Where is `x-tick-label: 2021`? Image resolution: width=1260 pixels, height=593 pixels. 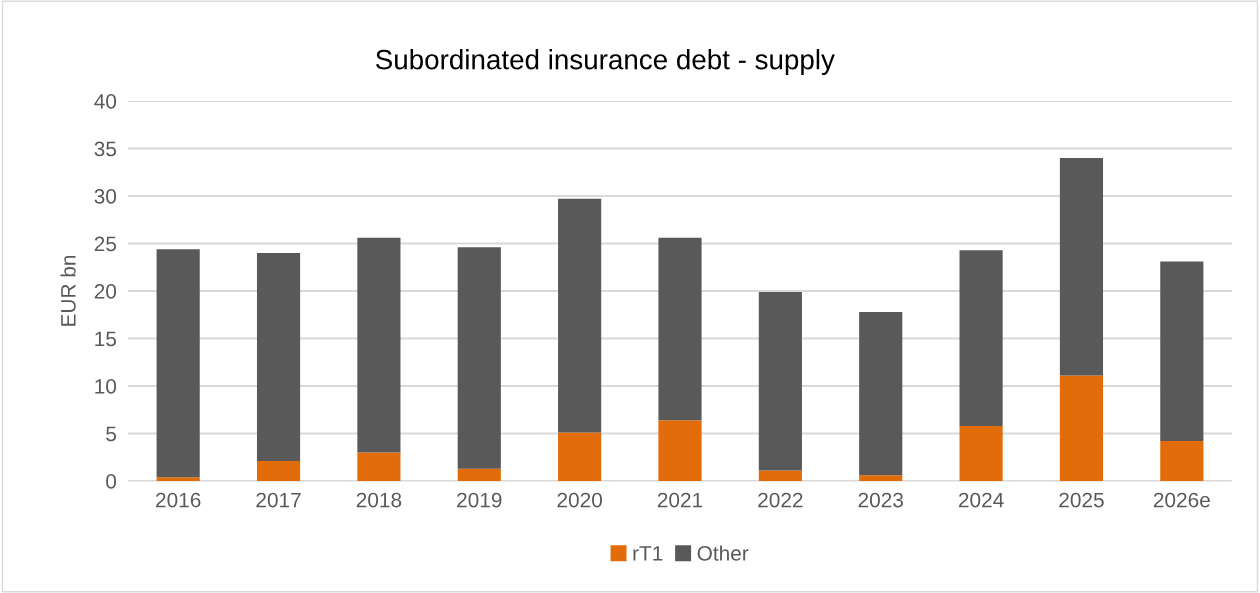 x-tick-label: 2021 is located at coordinates (680, 500).